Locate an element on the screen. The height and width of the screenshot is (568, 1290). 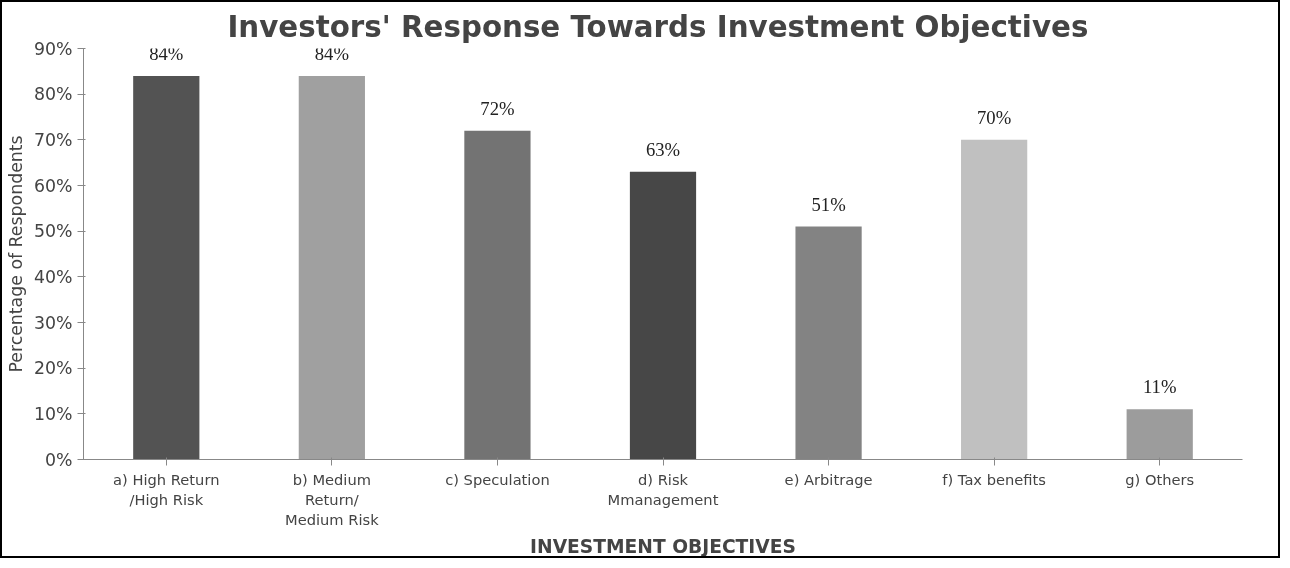
y-tick-label: 70% is located at coordinates (53, 139).